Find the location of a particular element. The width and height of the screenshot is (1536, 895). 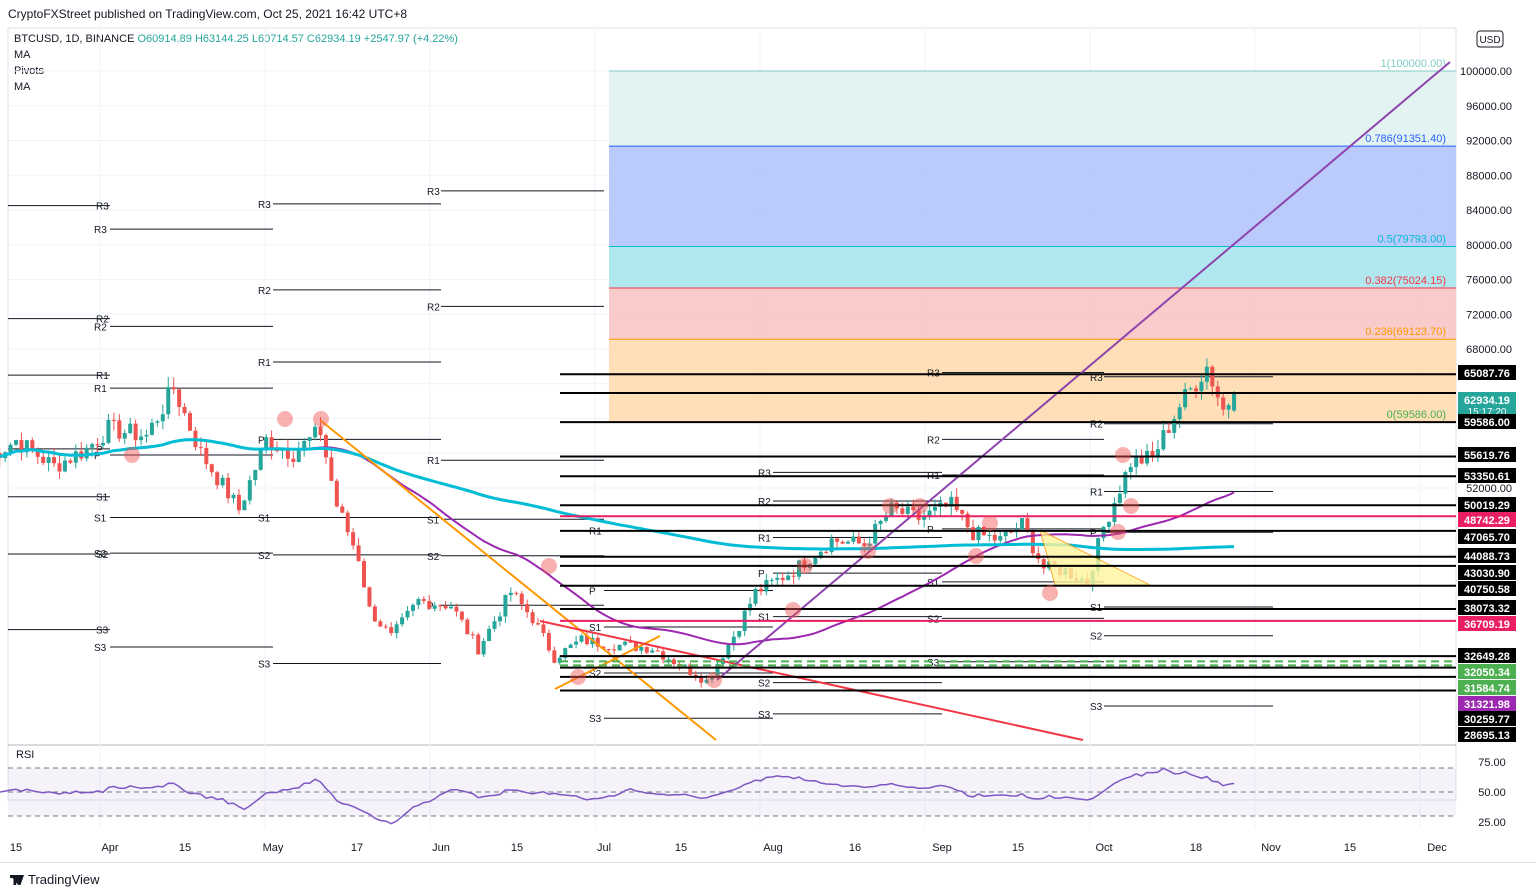

price-badge-text: 30259.77 is located at coordinates (1487, 720).